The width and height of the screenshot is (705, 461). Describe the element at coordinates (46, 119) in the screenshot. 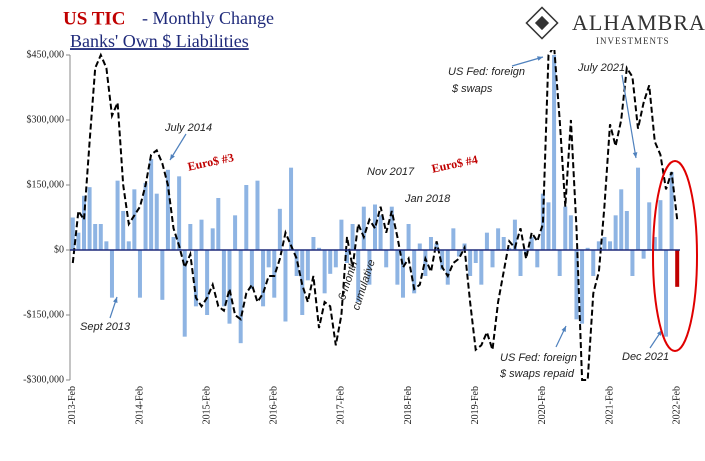

I see `y-tick-label: $300,000` at that location.